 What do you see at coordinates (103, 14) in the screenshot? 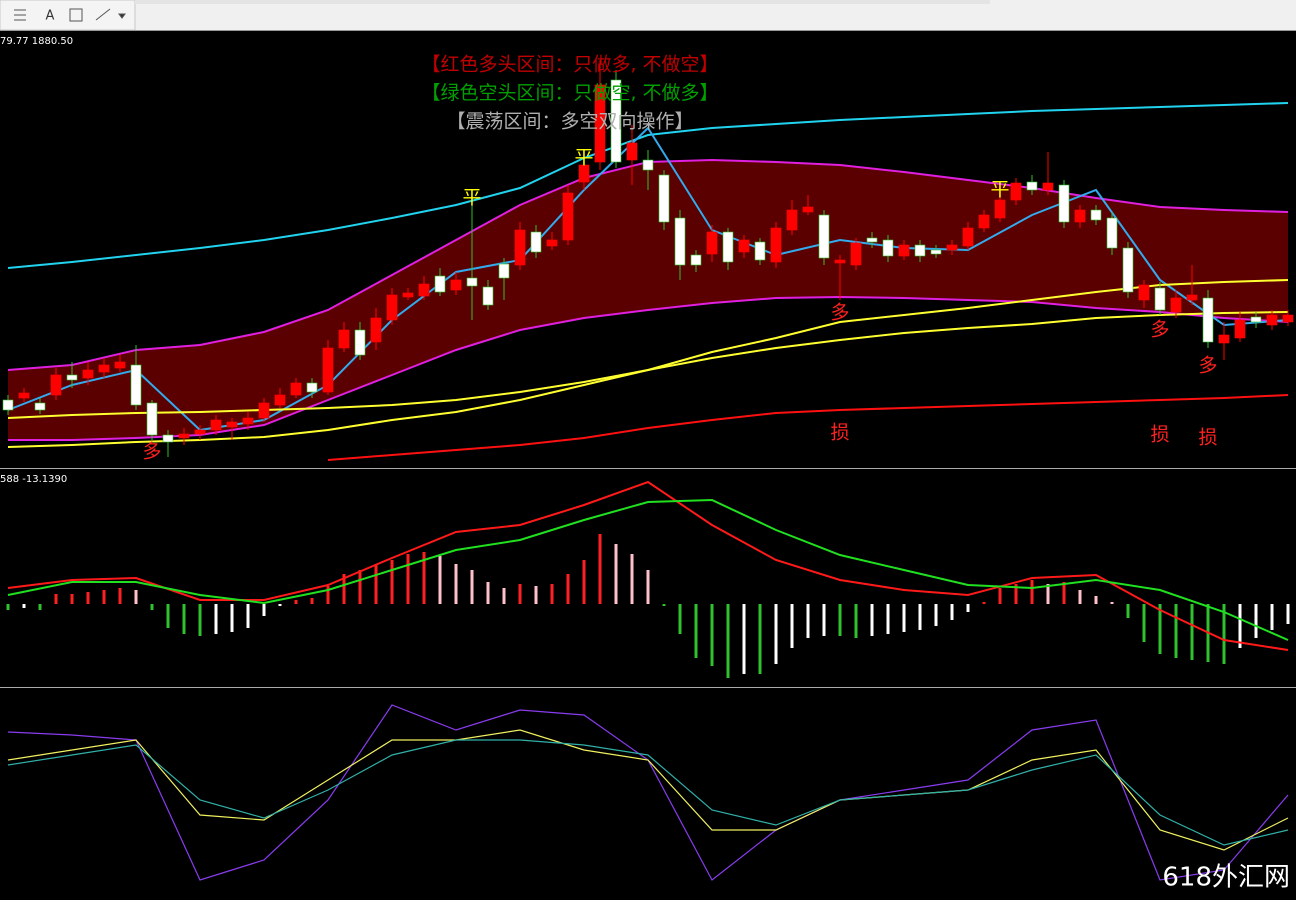
I see `icon-arrows` at bounding box center [103, 14].